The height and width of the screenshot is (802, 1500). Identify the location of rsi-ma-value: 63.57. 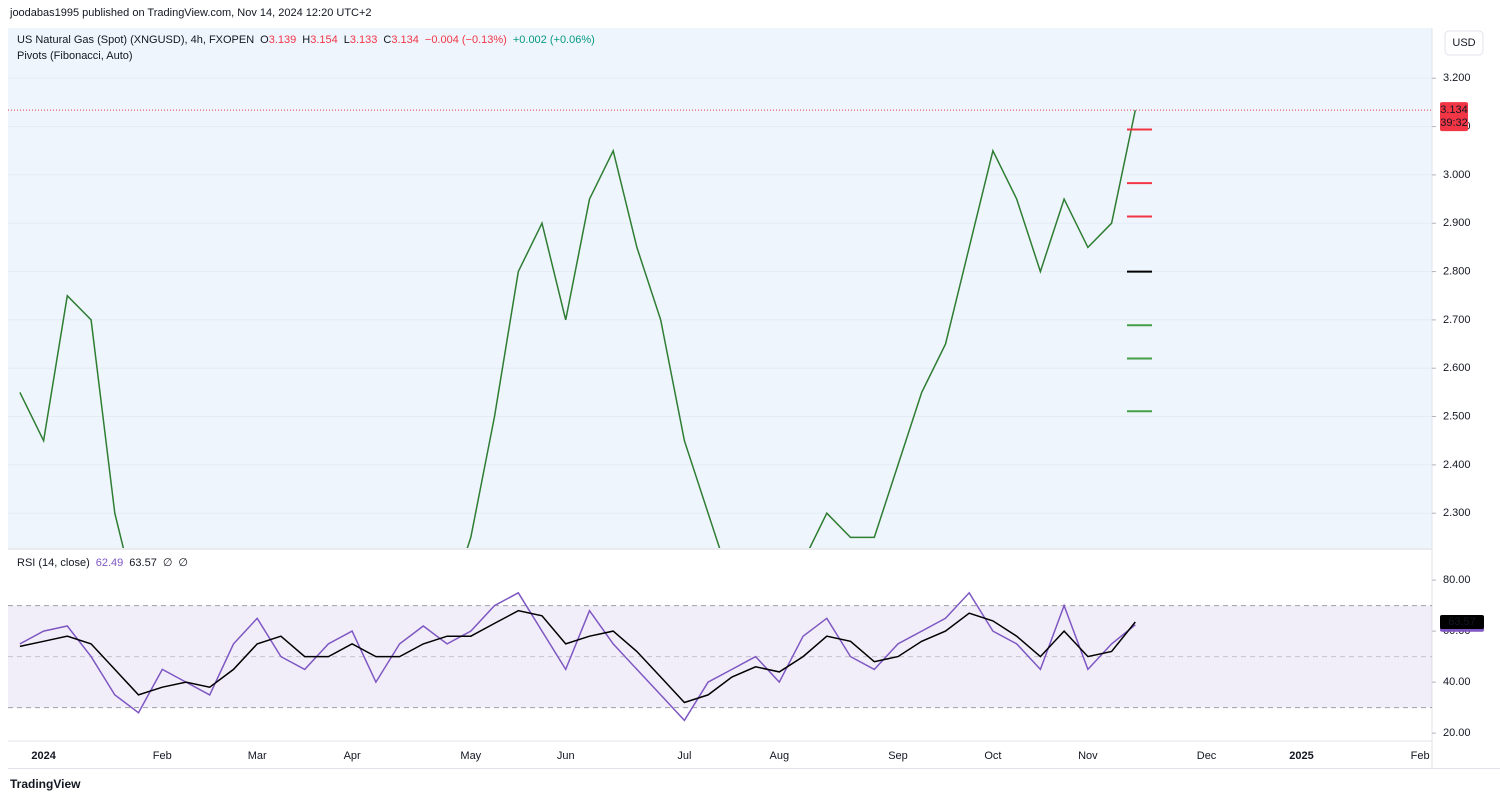
(143, 563).